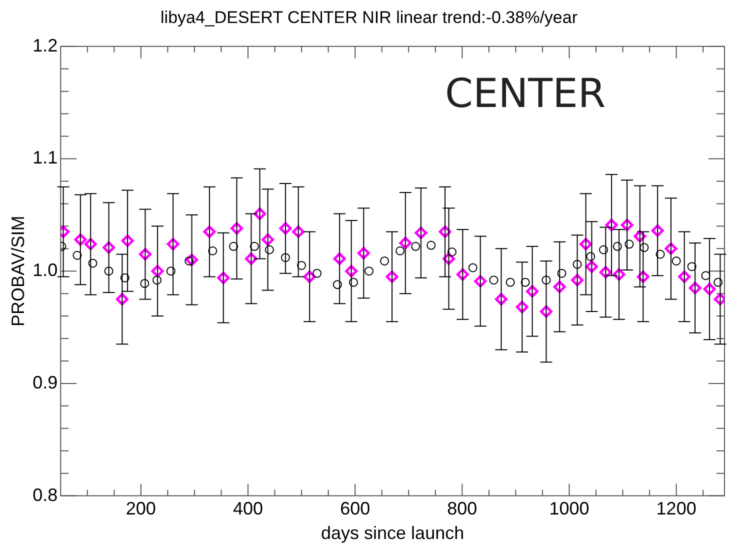  I want to click on x-tick-label: 600, so click(355, 508).